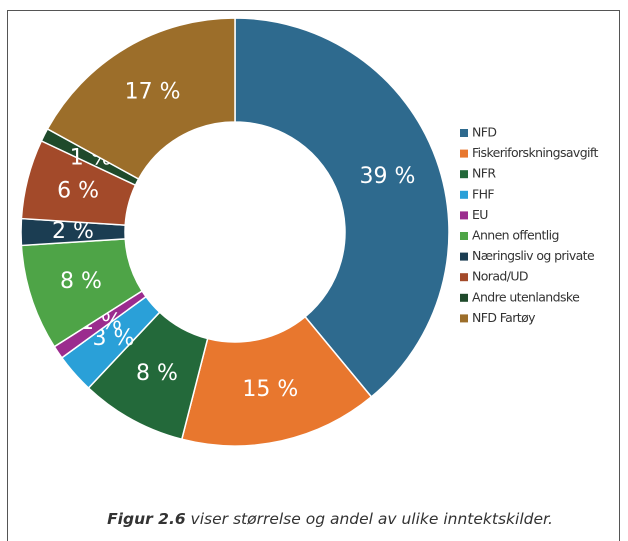  I want to click on legend-label: NFD, so click(484, 132).